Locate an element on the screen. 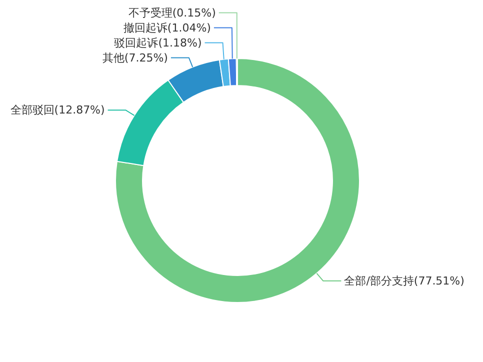  slice-label: 全部/部分支持(77.51%) is located at coordinates (404, 281).